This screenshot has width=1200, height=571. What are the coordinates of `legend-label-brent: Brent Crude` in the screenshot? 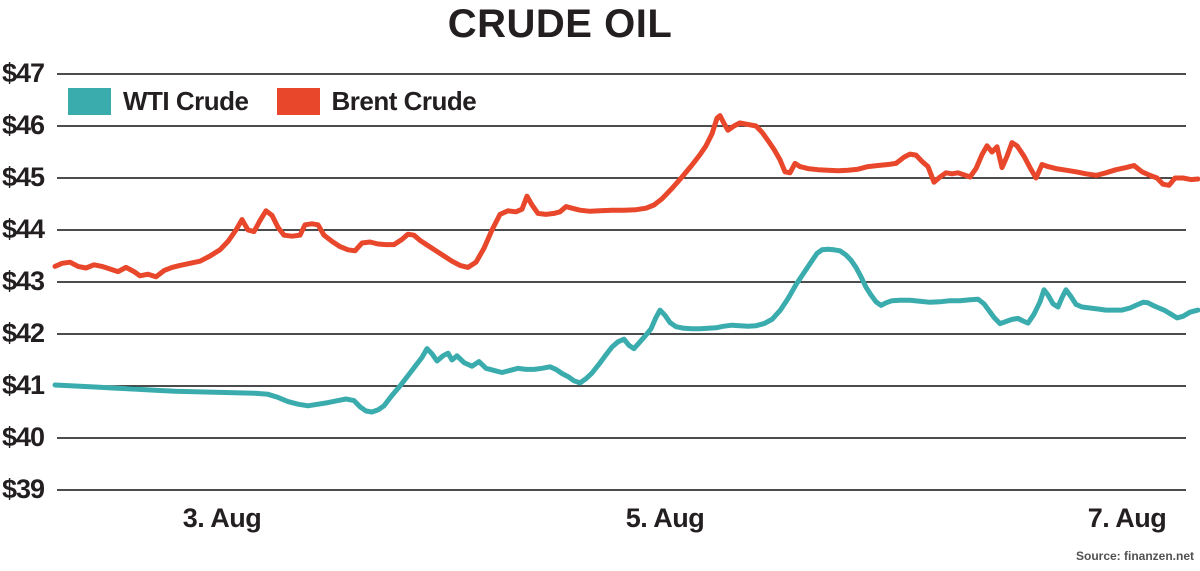 It's located at (404, 101).